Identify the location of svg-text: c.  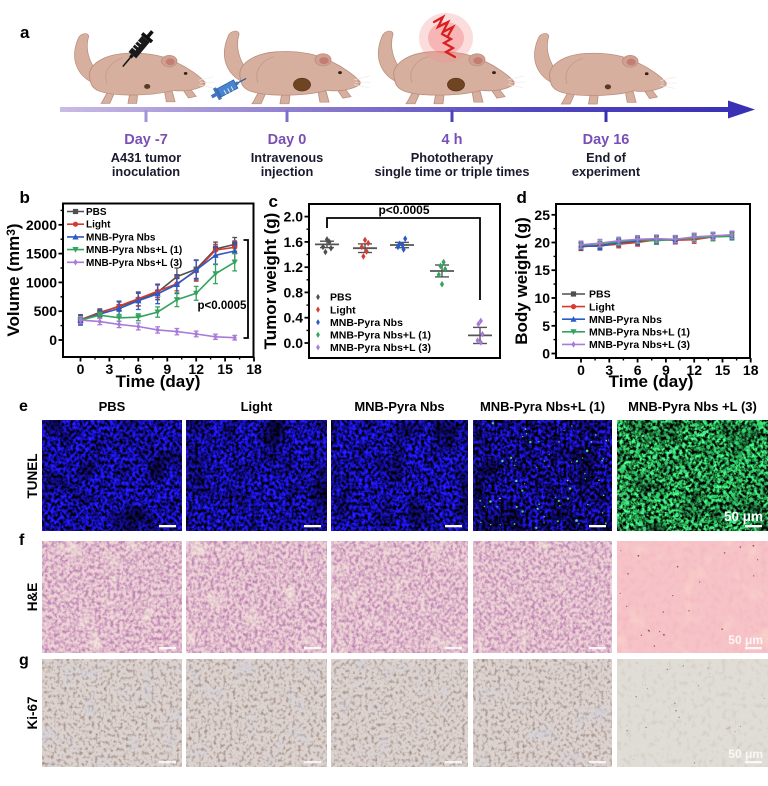
(273, 201).